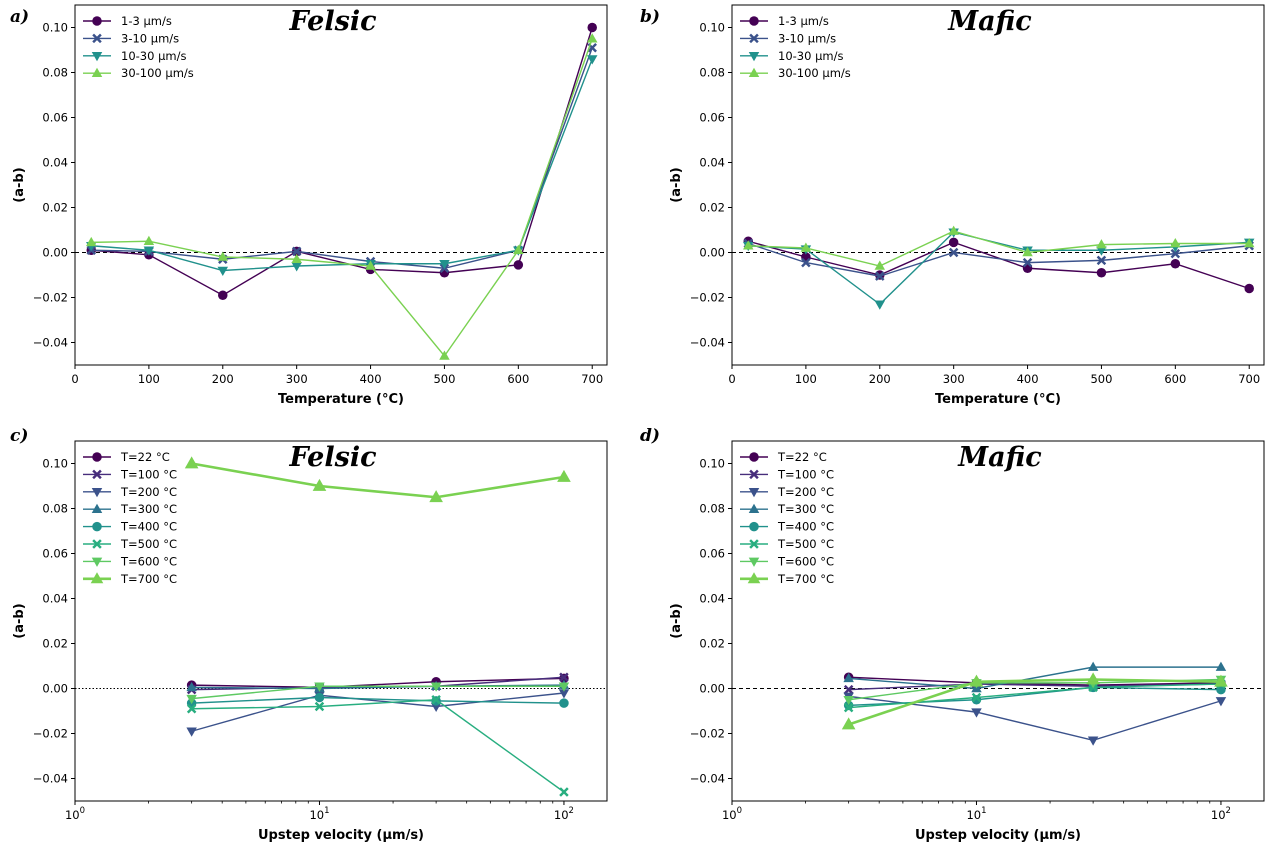  I want to click on legend-item: T=700 °C, so click(130, 579).